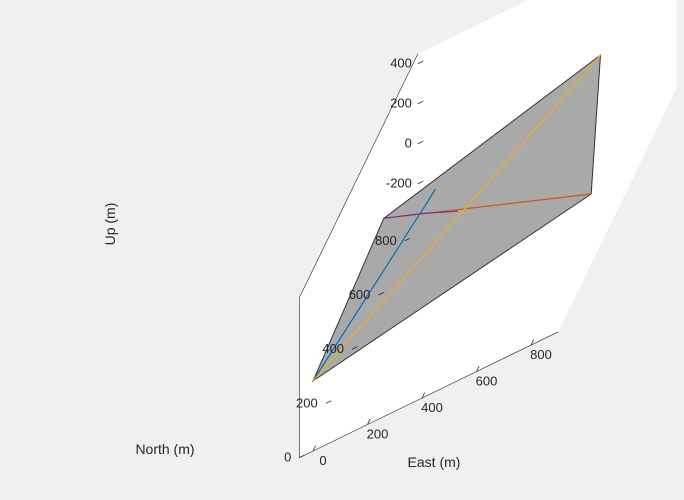 This screenshot has width=684, height=500. Describe the element at coordinates (287, 457) in the screenshot. I see `y-tick-label: 0` at that location.